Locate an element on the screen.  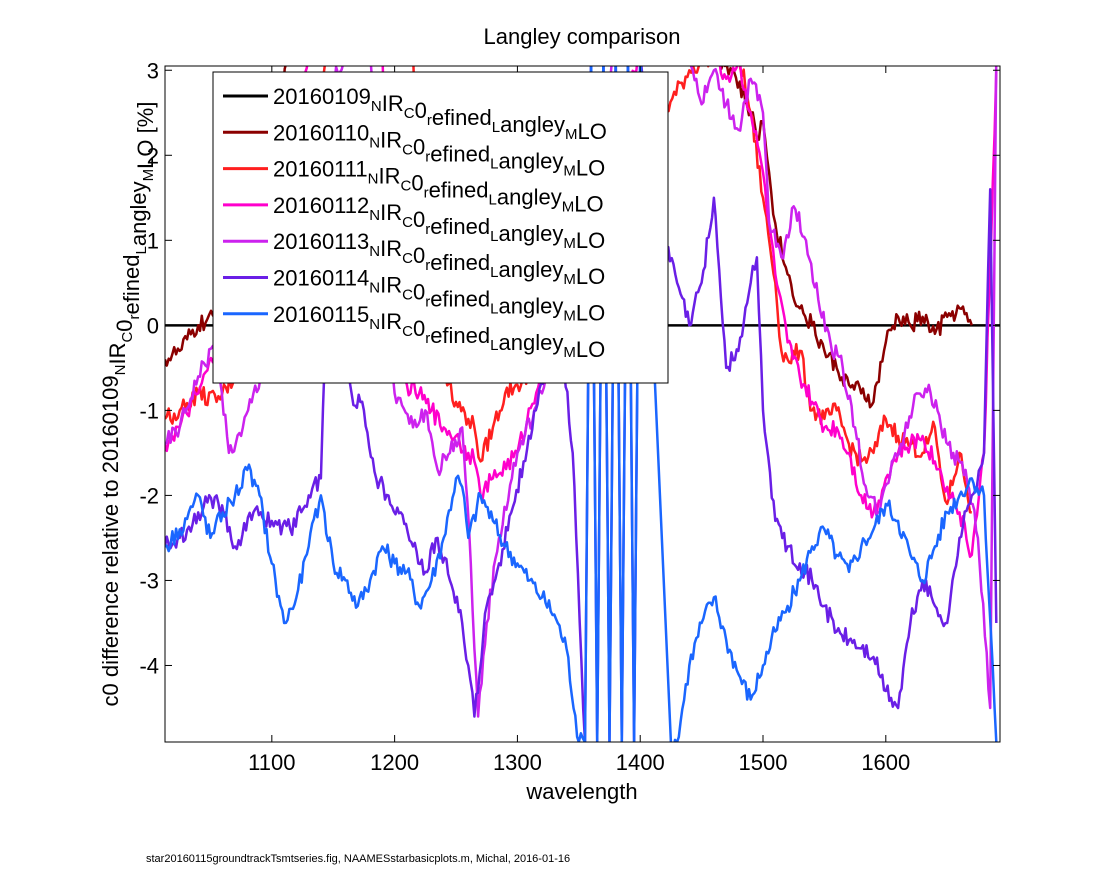
legend-entry: 20160113NIRC0refinedLangleyMLO is located at coordinates (439, 259).